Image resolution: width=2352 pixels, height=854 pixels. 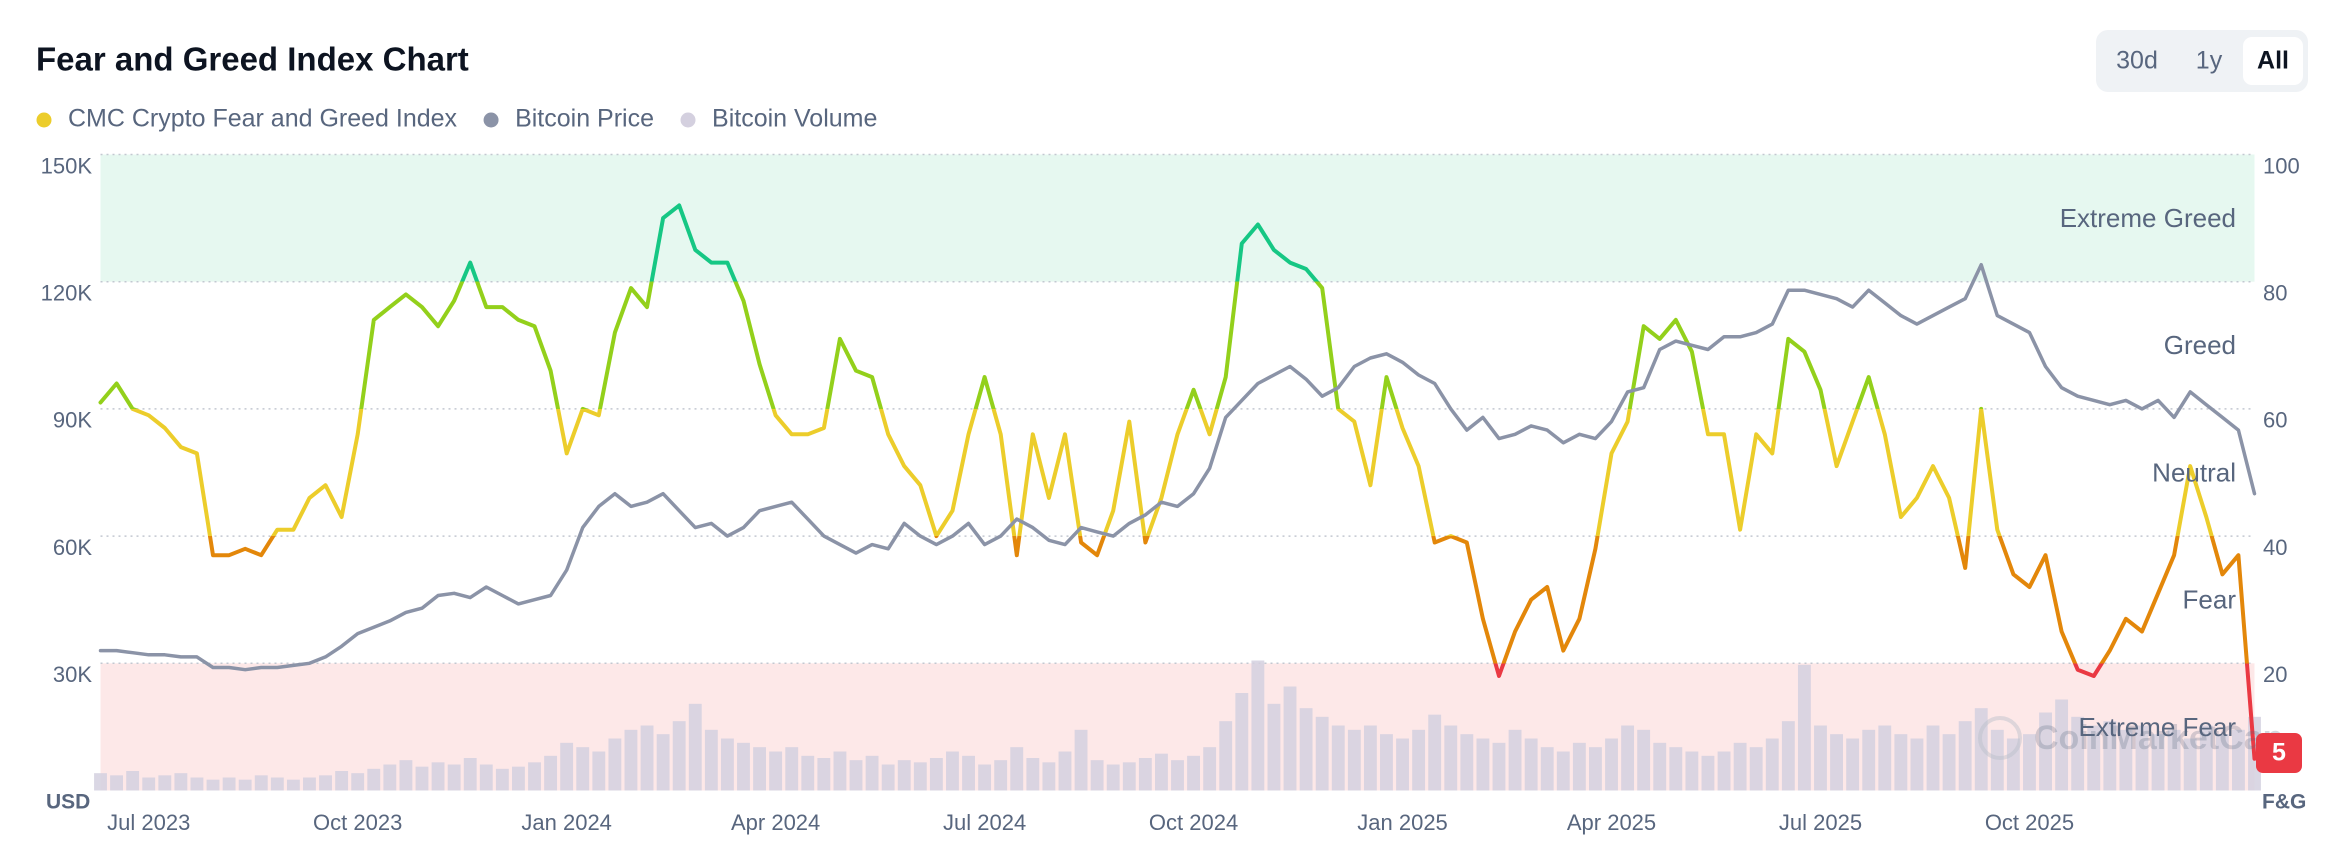 What do you see at coordinates (2148, 218) in the screenshot?
I see `zone-label: Extreme Greed` at bounding box center [2148, 218].